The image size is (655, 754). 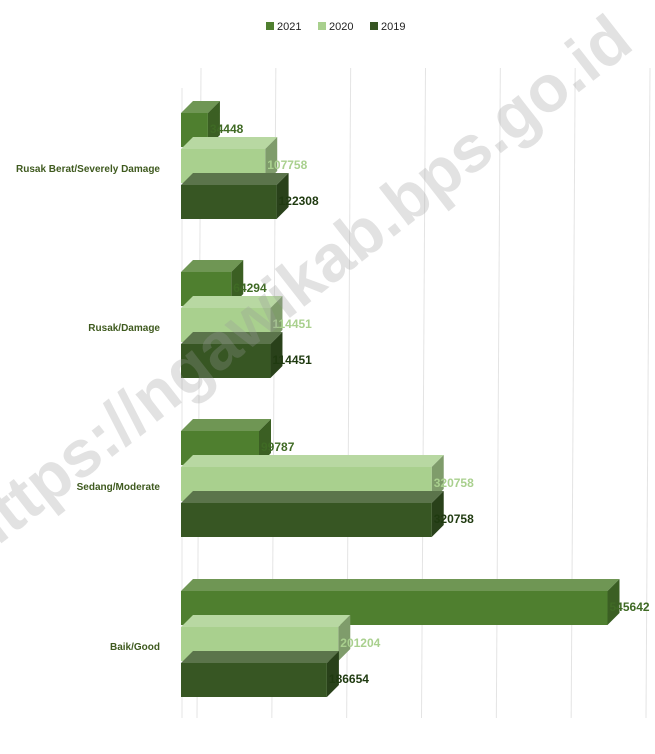 I want to click on legend-swatch-2020, so click(x=322, y=26).